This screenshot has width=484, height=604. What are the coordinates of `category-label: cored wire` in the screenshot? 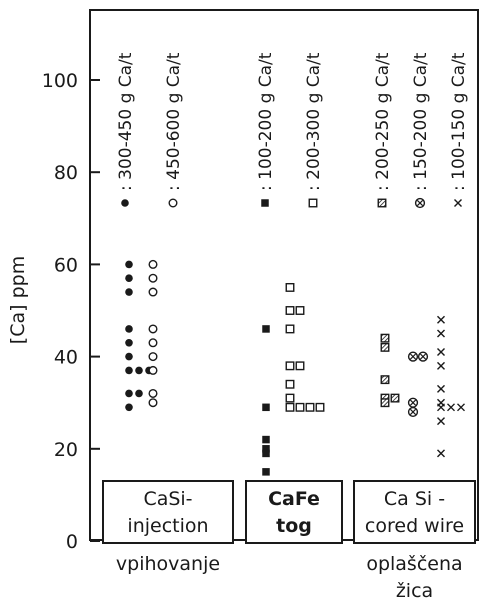 It's located at (414, 526).